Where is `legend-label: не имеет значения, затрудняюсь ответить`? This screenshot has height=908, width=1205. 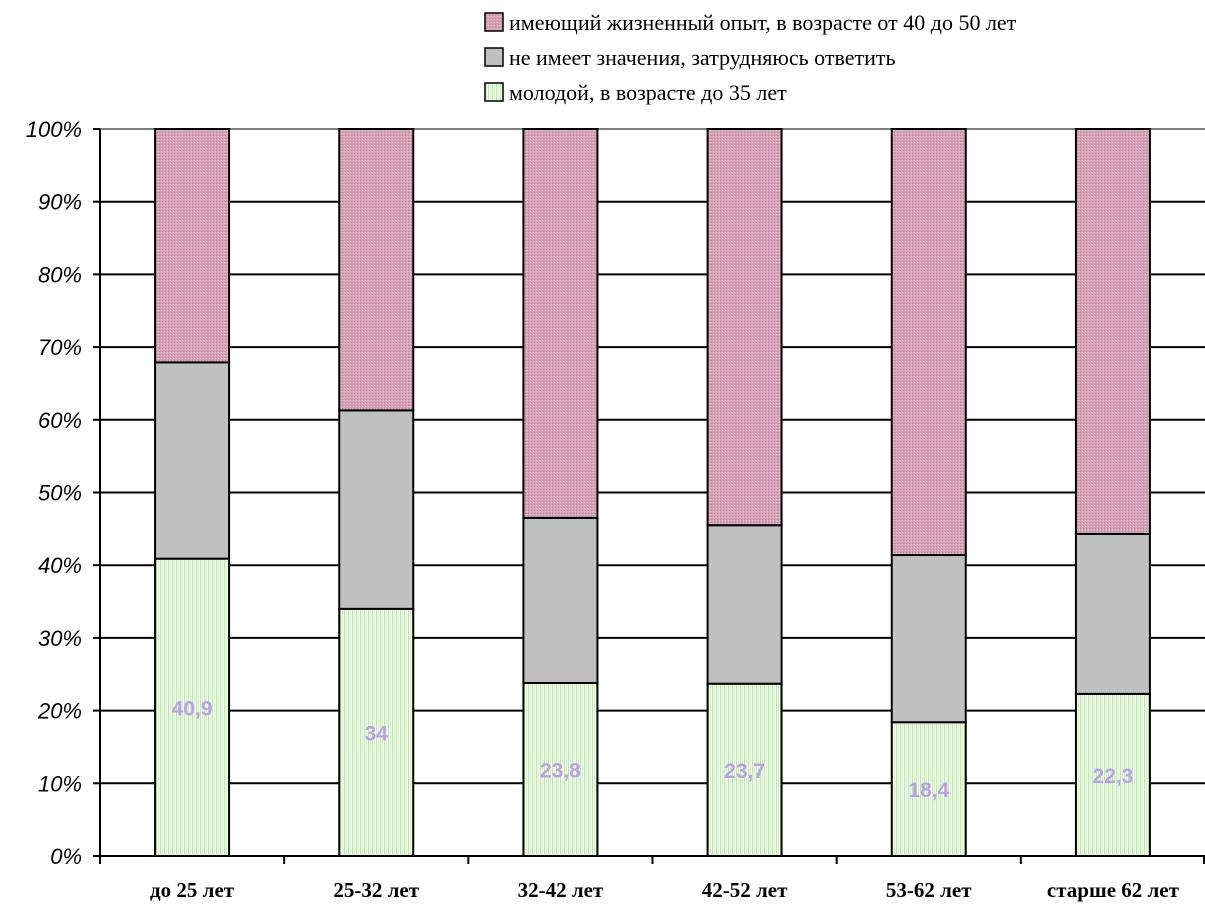
legend-label: не имеет значения, затрудняюсь ответить is located at coordinates (702, 57).